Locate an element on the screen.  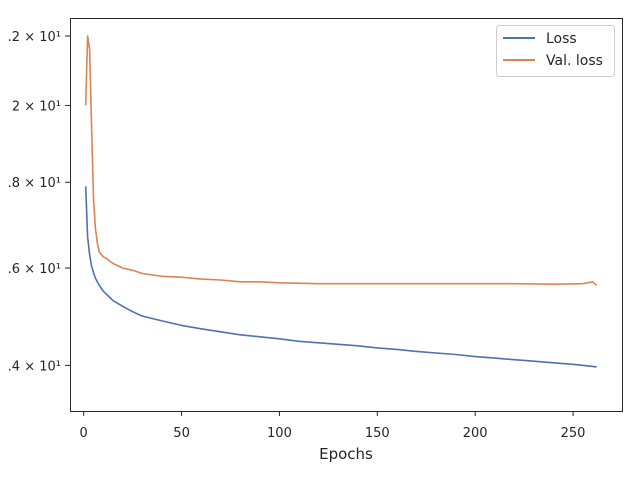
legend-label: Val. loss is located at coordinates (574, 61).